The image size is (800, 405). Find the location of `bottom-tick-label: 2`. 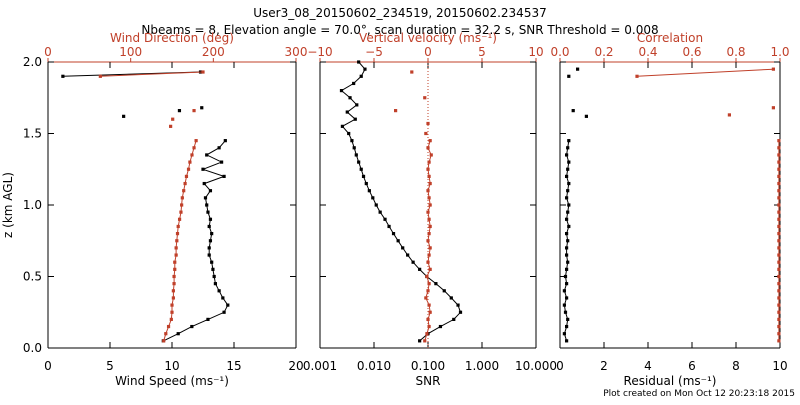

bottom-tick-label: 2 is located at coordinates (604, 366).